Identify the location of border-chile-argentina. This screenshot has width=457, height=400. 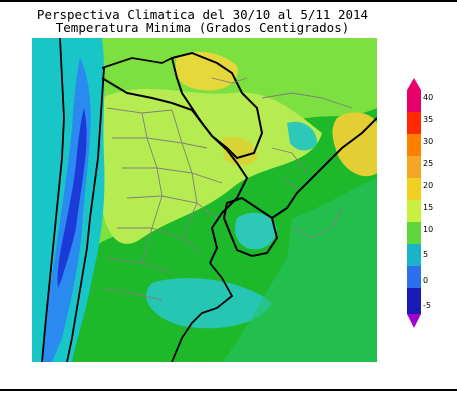
(85, 214).